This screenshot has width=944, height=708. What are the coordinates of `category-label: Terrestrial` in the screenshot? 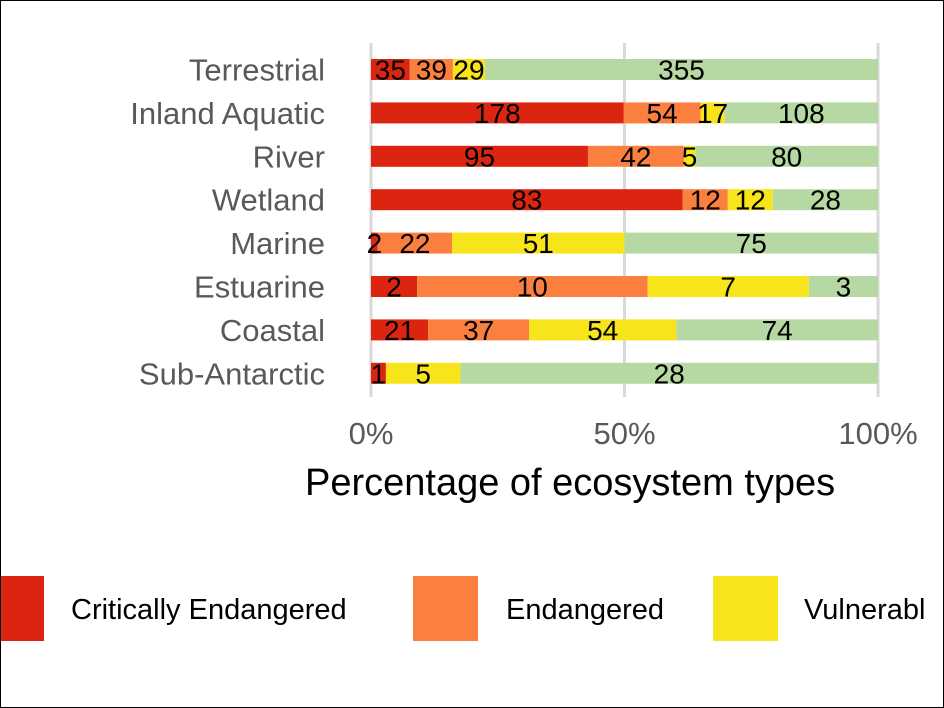 It's located at (257, 70).